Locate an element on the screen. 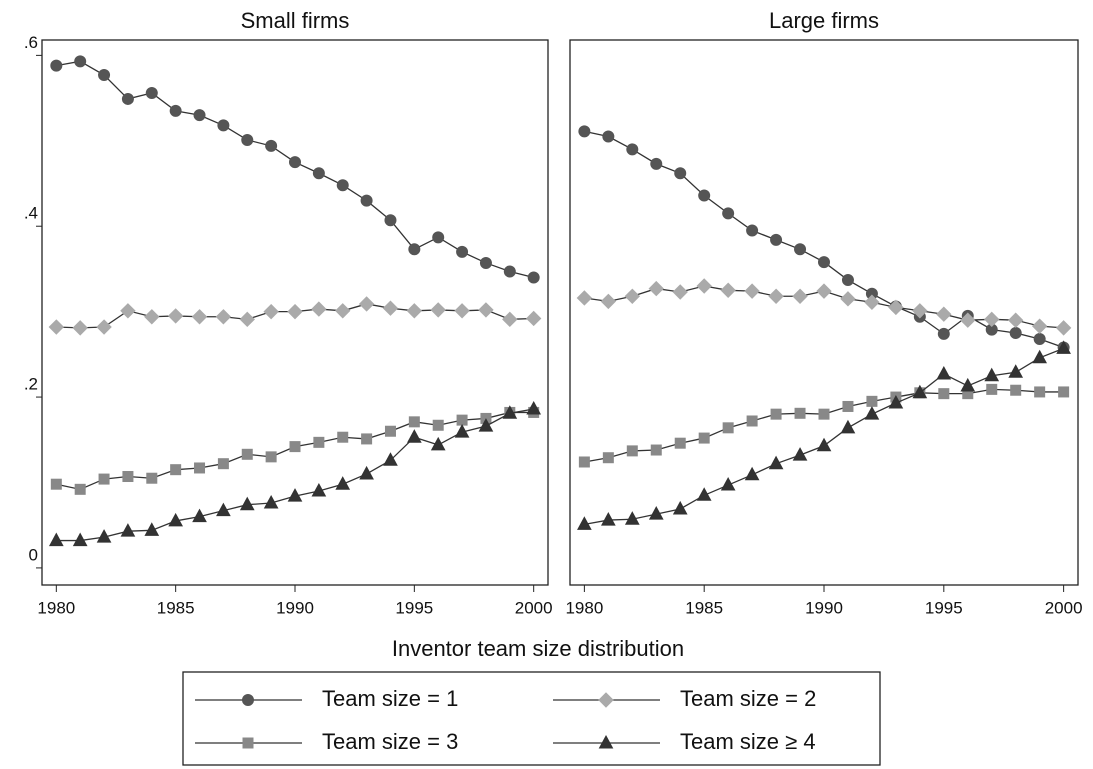  panel-title: Small firms is located at coordinates (295, 20).